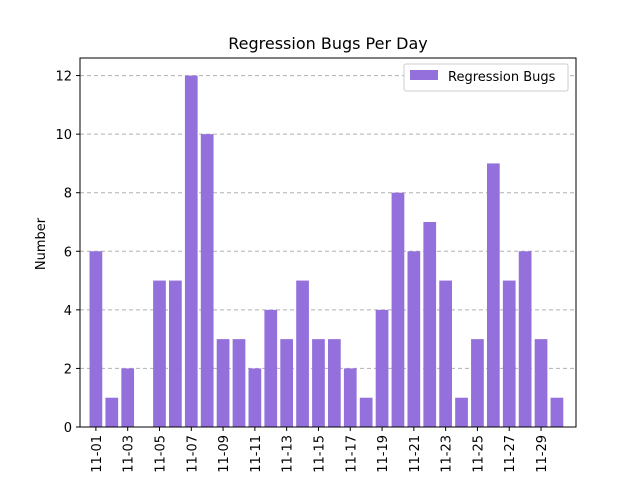 This screenshot has width=640, height=485. I want to click on x-tick-label: 11-29, so click(542, 454).